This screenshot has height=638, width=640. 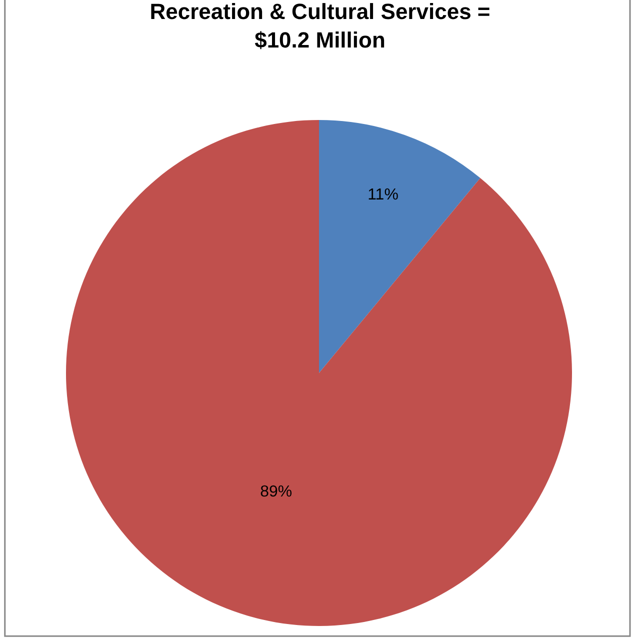 I want to click on data-label: 89%, so click(x=276, y=492).